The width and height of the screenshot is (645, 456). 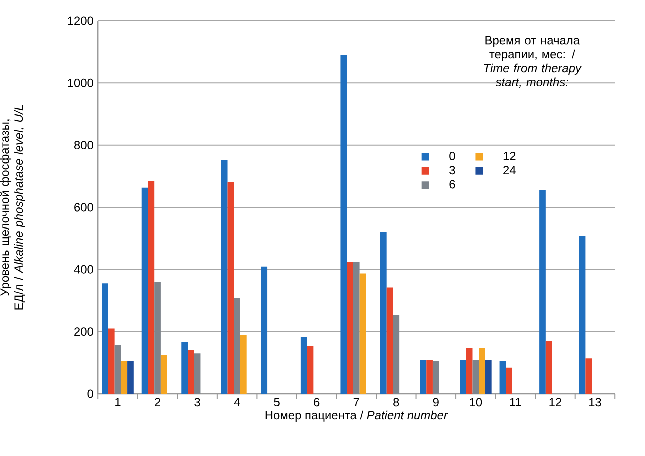 What do you see at coordinates (91, 394) in the screenshot?
I see `y-tick-label: 0` at bounding box center [91, 394].